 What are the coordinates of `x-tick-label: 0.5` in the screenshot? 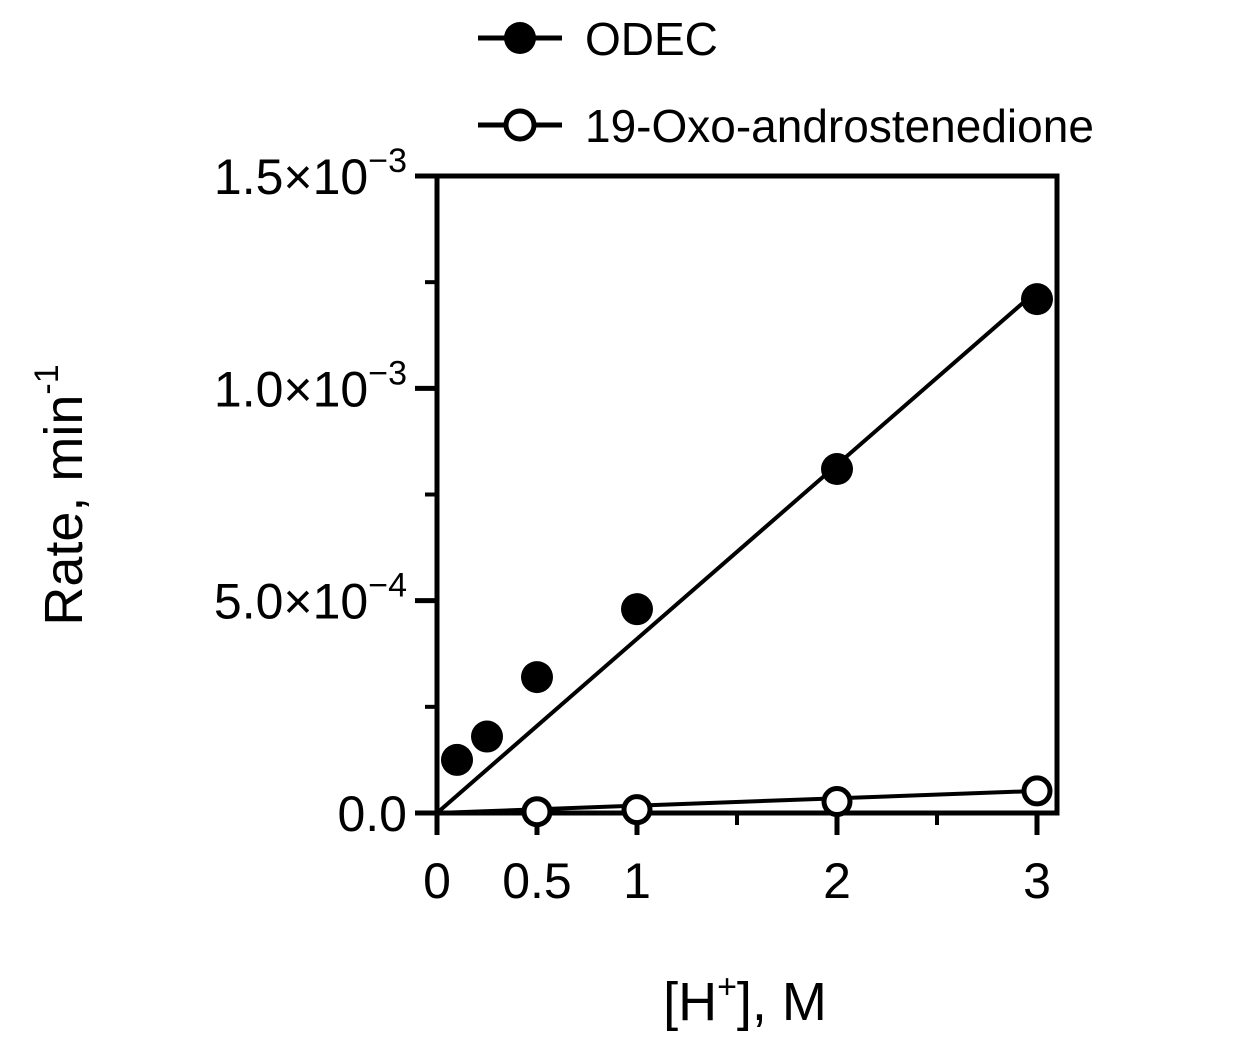 It's located at (537, 881).